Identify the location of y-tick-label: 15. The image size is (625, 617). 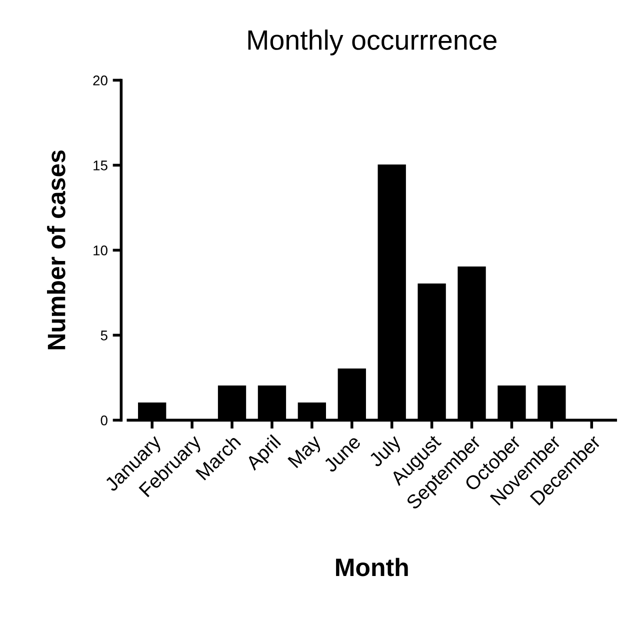
(101, 165).